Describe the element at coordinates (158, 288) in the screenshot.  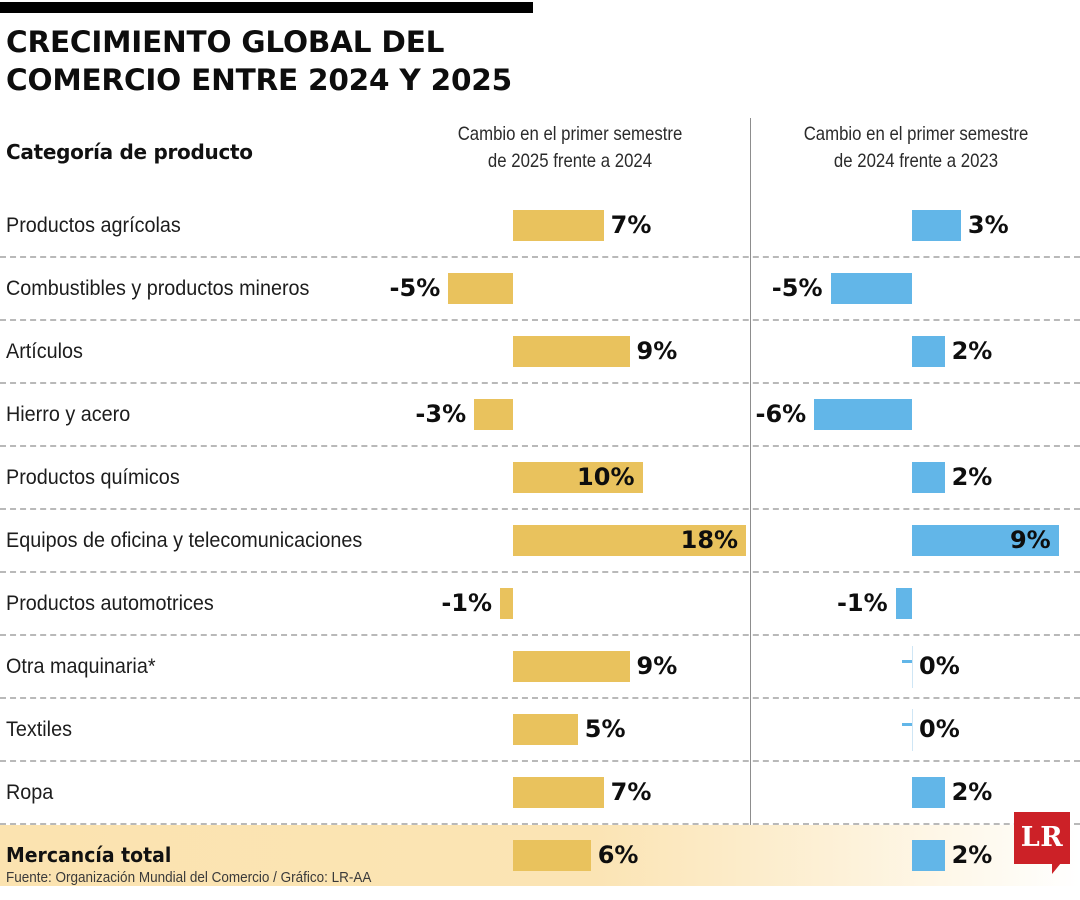
I see `row-label: Combustibles y productos mineros` at that location.